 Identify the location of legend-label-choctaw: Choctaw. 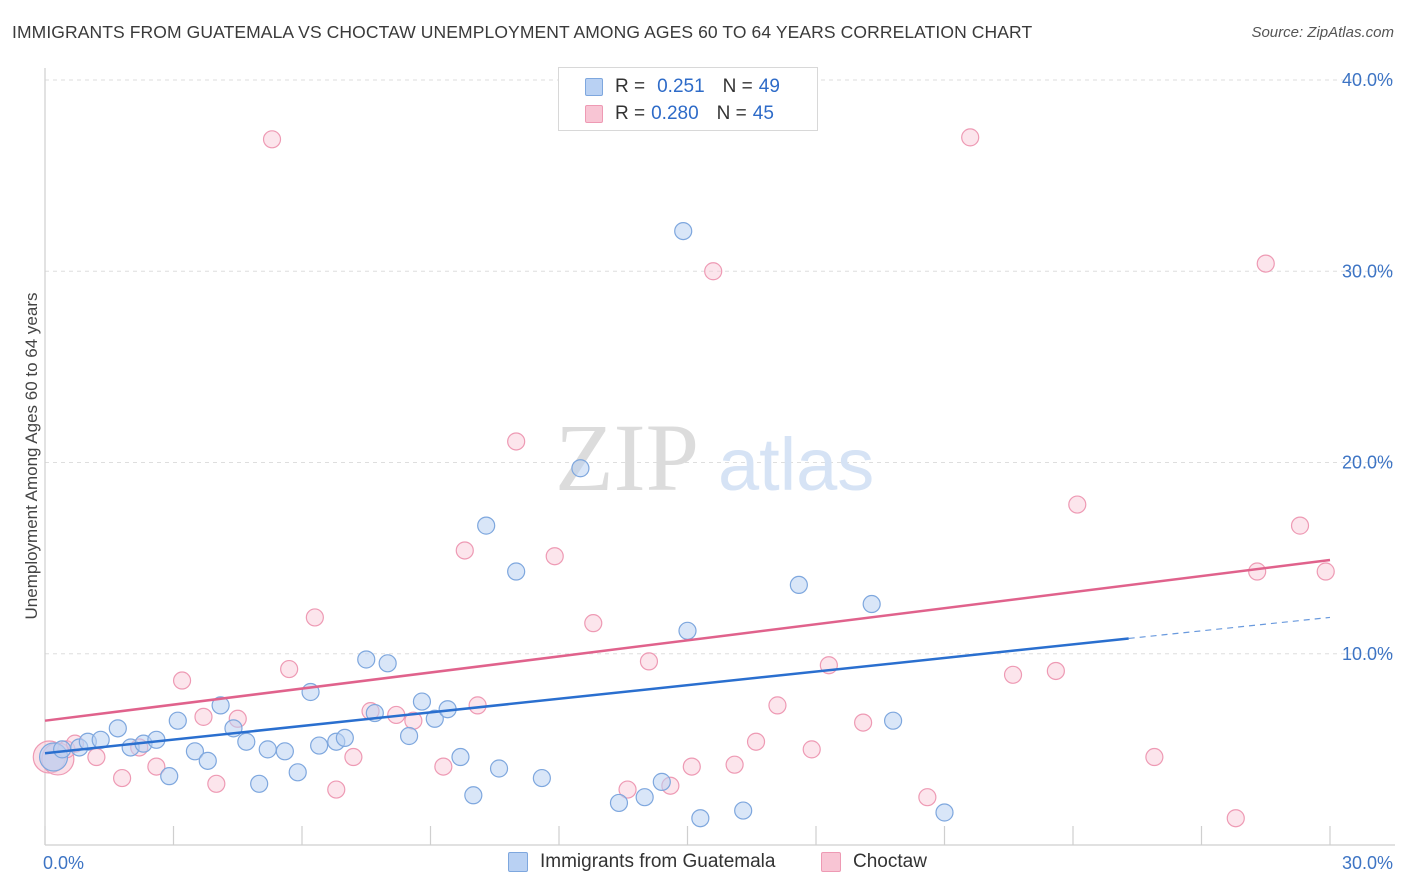
(890, 861).